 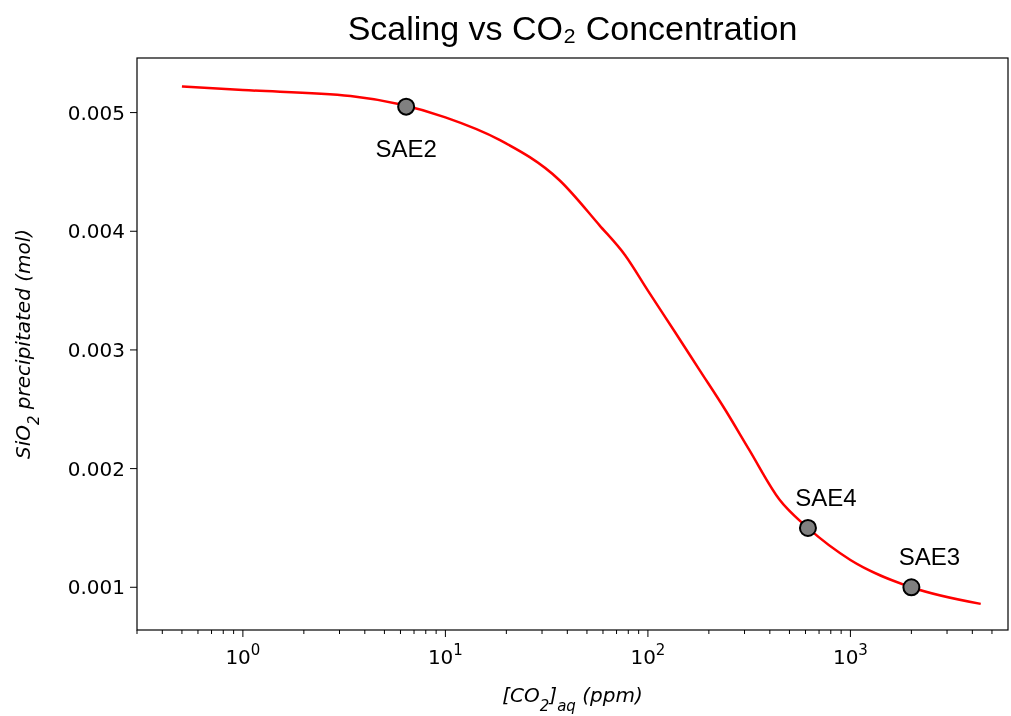 What do you see at coordinates (406, 148) in the screenshot?
I see `annotation: SAE2` at bounding box center [406, 148].